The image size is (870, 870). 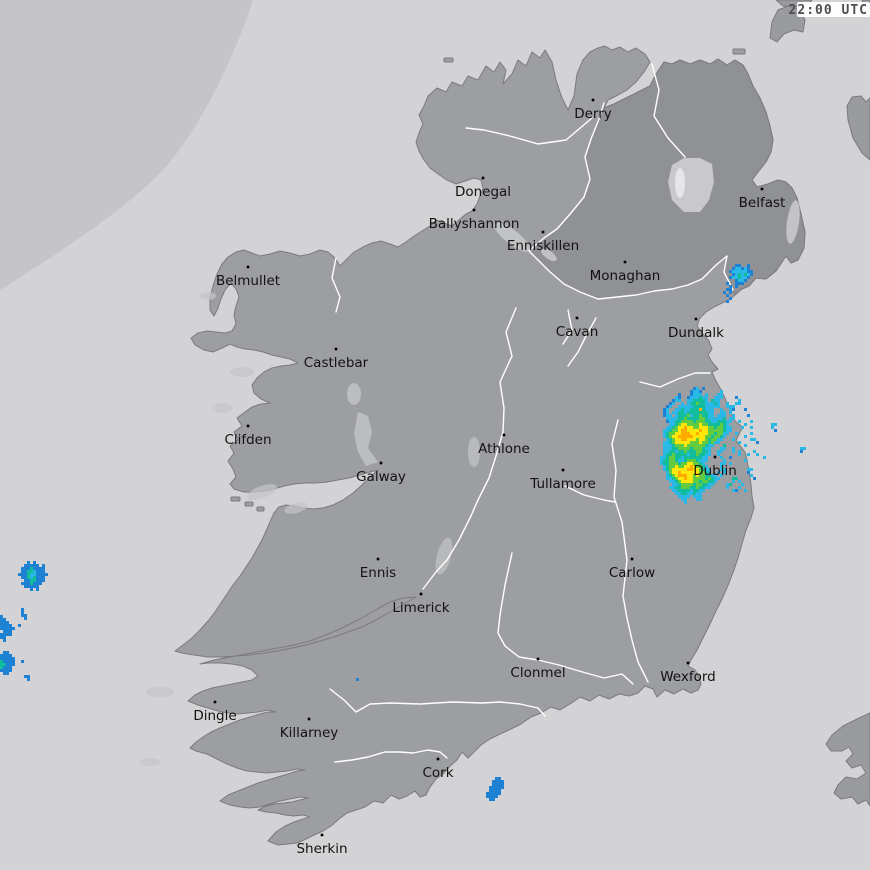 I want to click on river-shannon-upper, so click(x=508, y=370).